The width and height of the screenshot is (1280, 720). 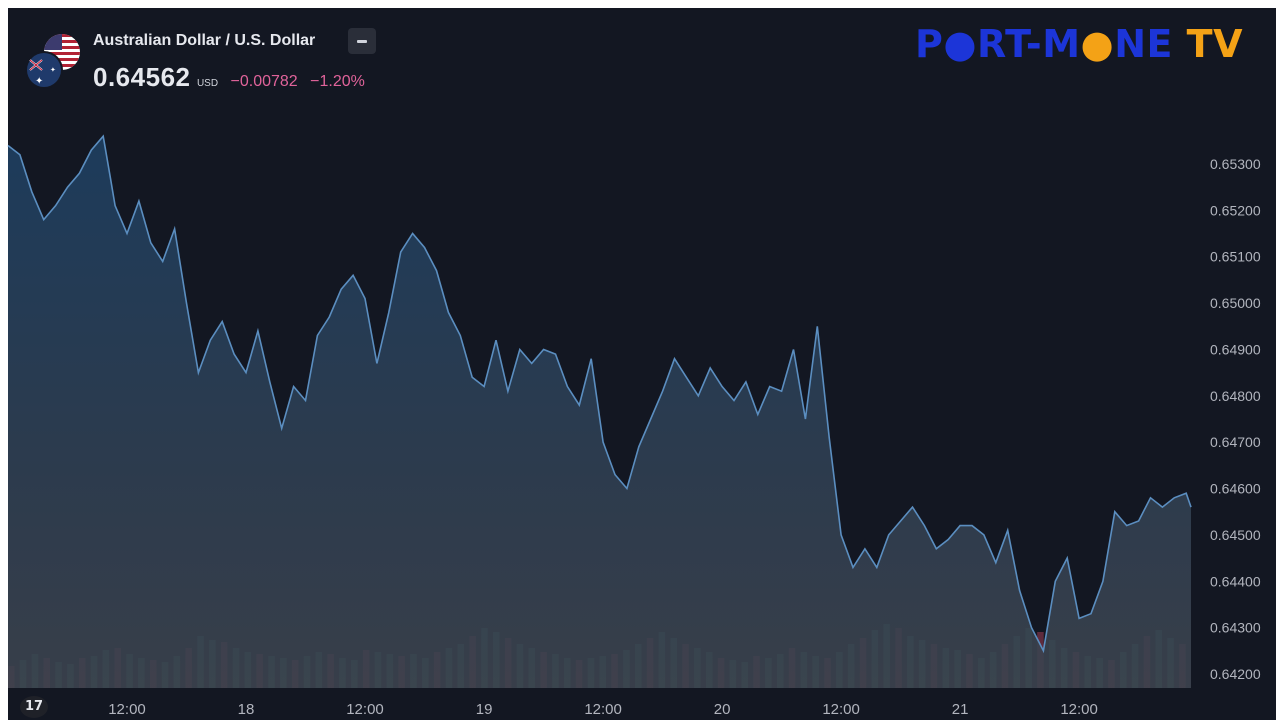 What do you see at coordinates (960, 709) in the screenshot?
I see `x-tick-label: 21` at bounding box center [960, 709].